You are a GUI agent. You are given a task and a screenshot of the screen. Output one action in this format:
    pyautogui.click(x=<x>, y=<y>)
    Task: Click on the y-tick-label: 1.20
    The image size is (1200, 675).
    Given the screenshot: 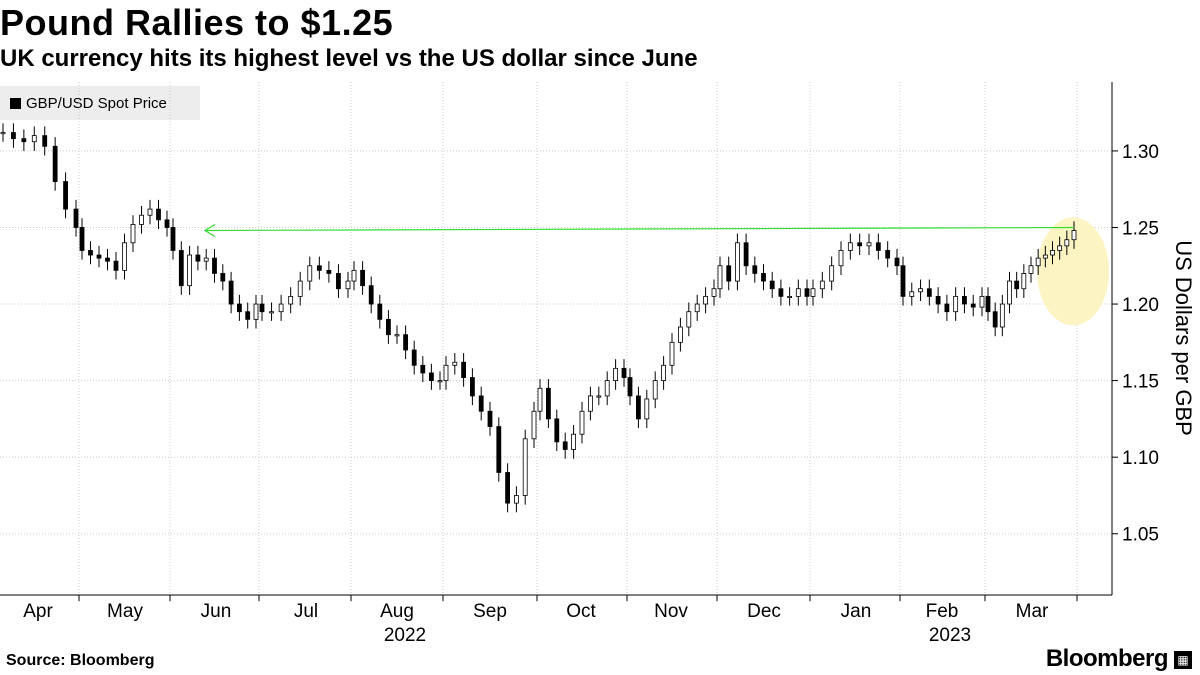 What is the action you would take?
    pyautogui.click(x=1140, y=305)
    